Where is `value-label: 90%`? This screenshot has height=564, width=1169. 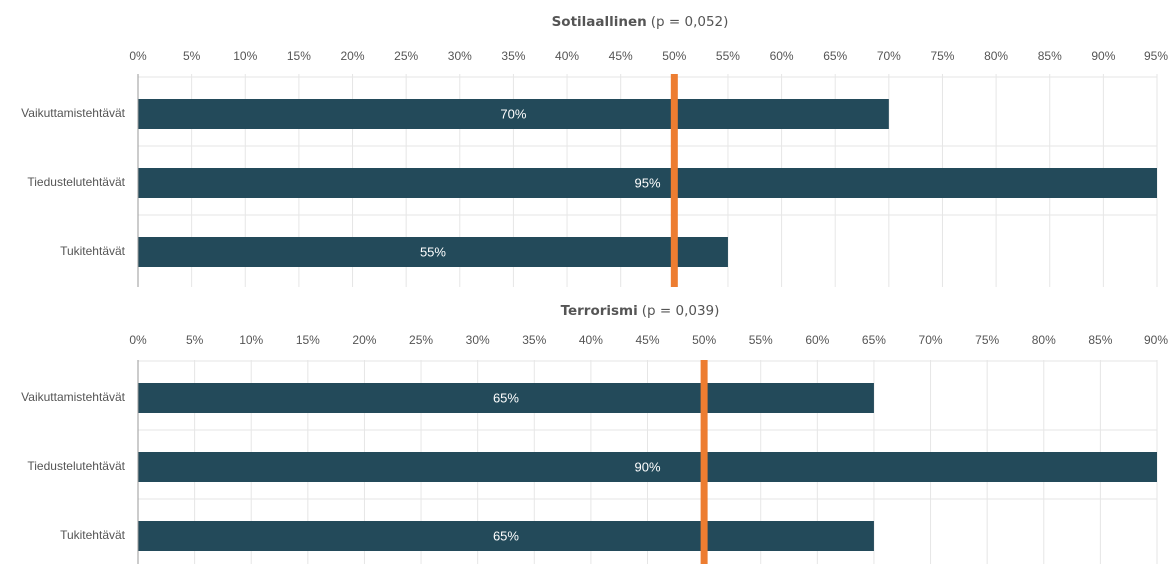 value-label: 90% is located at coordinates (647, 466).